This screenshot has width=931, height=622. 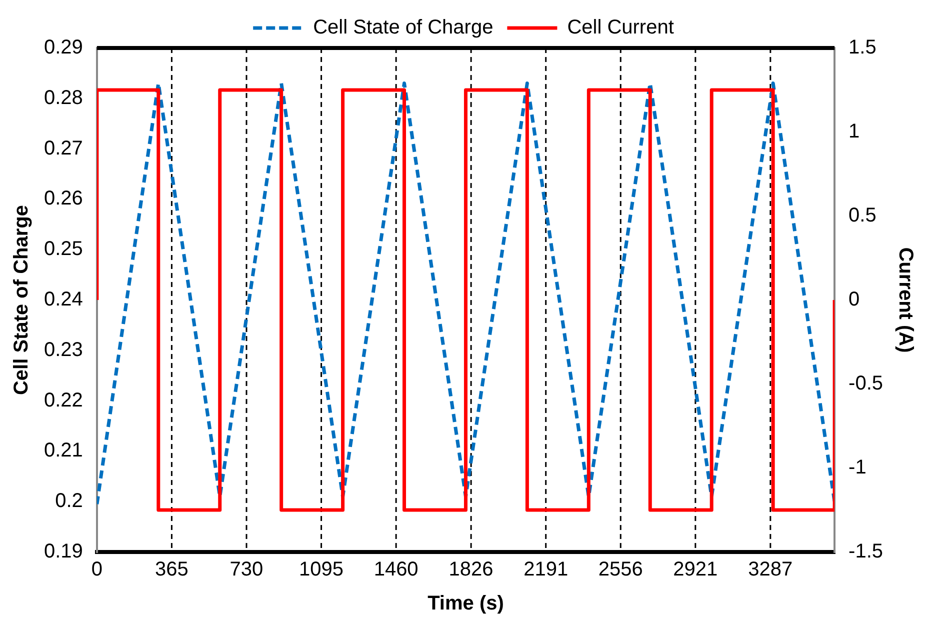 What do you see at coordinates (63, 47) in the screenshot?
I see `y-tick-label: 0.29` at bounding box center [63, 47].